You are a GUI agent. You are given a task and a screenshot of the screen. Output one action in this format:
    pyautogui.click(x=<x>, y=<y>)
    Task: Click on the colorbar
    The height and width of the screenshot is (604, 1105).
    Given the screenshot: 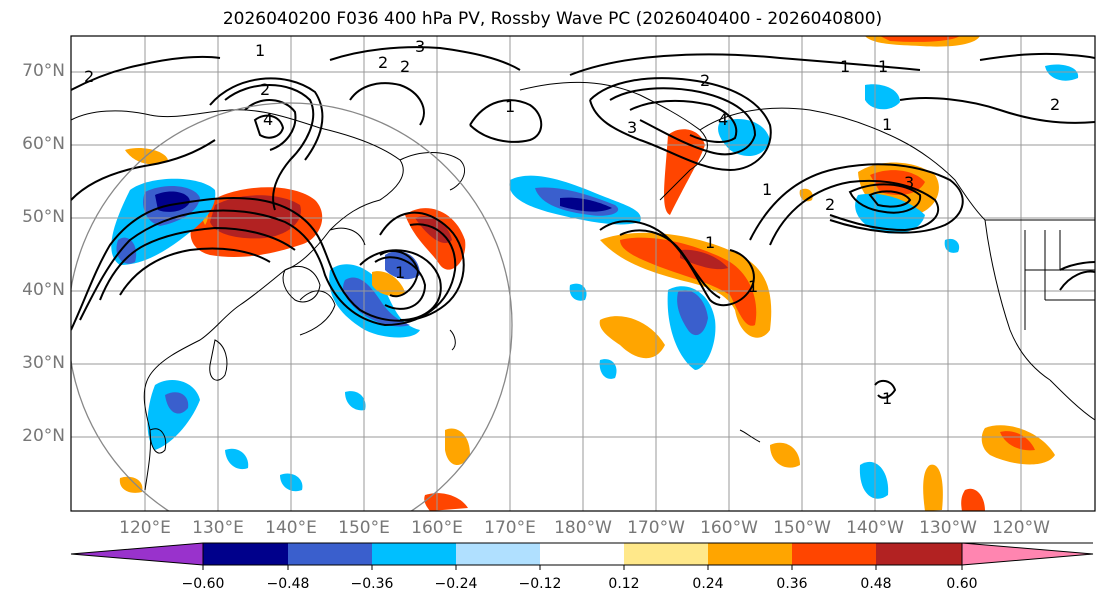 What is the action you would take?
    pyautogui.click(x=582, y=556)
    